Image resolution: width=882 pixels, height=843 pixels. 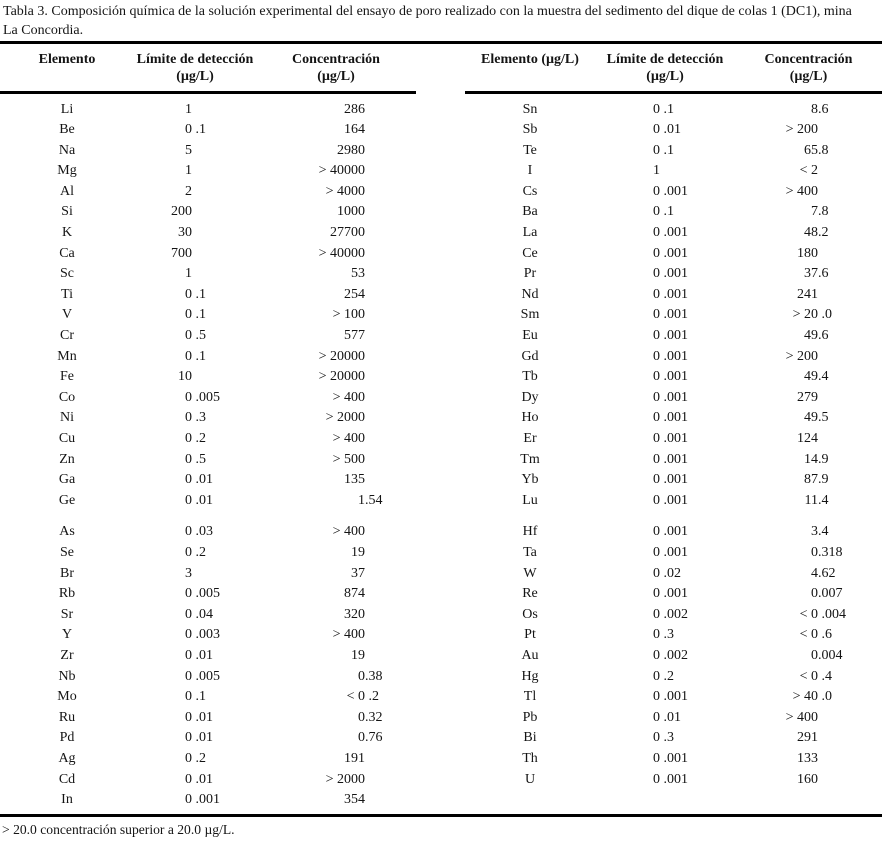 I want to click on table-row: Ni 0 .3 > 2000, so click(x=208, y=418).